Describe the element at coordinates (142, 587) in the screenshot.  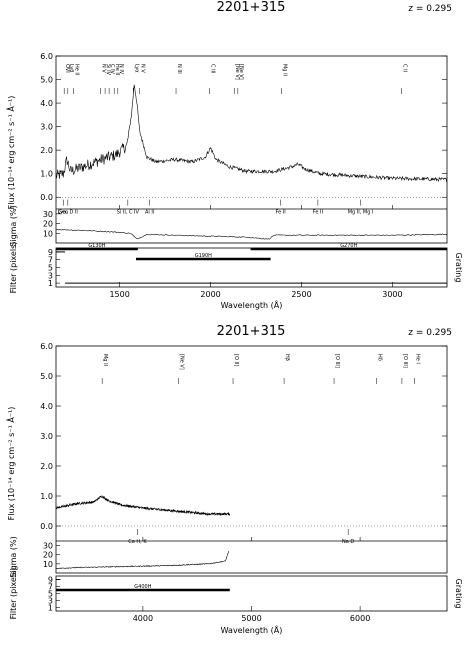
I see `grating-name: G400H` at that location.